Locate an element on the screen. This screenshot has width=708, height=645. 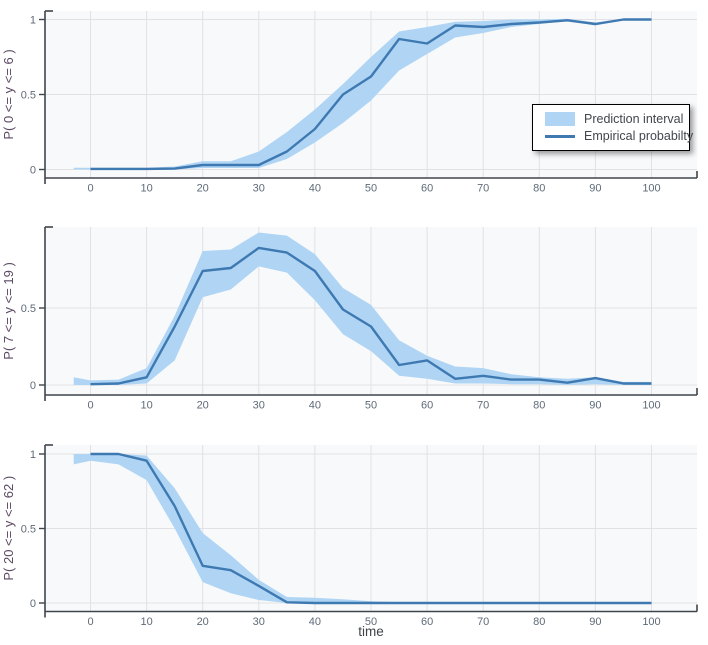
legend-item-empirical-probability: Empirical probabilty is located at coordinates (619, 136).